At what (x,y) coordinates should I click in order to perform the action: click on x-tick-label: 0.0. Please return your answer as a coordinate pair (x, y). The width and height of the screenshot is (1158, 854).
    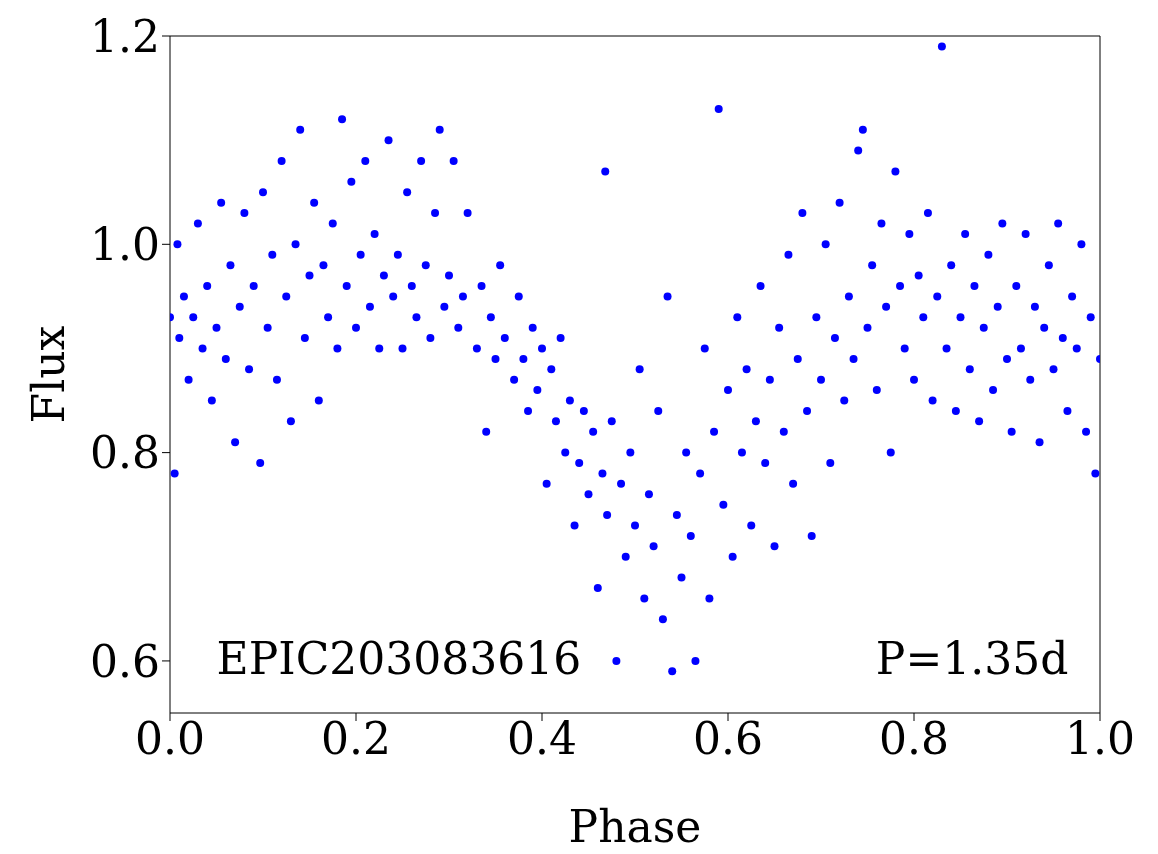
    Looking at the image, I should click on (170, 739).